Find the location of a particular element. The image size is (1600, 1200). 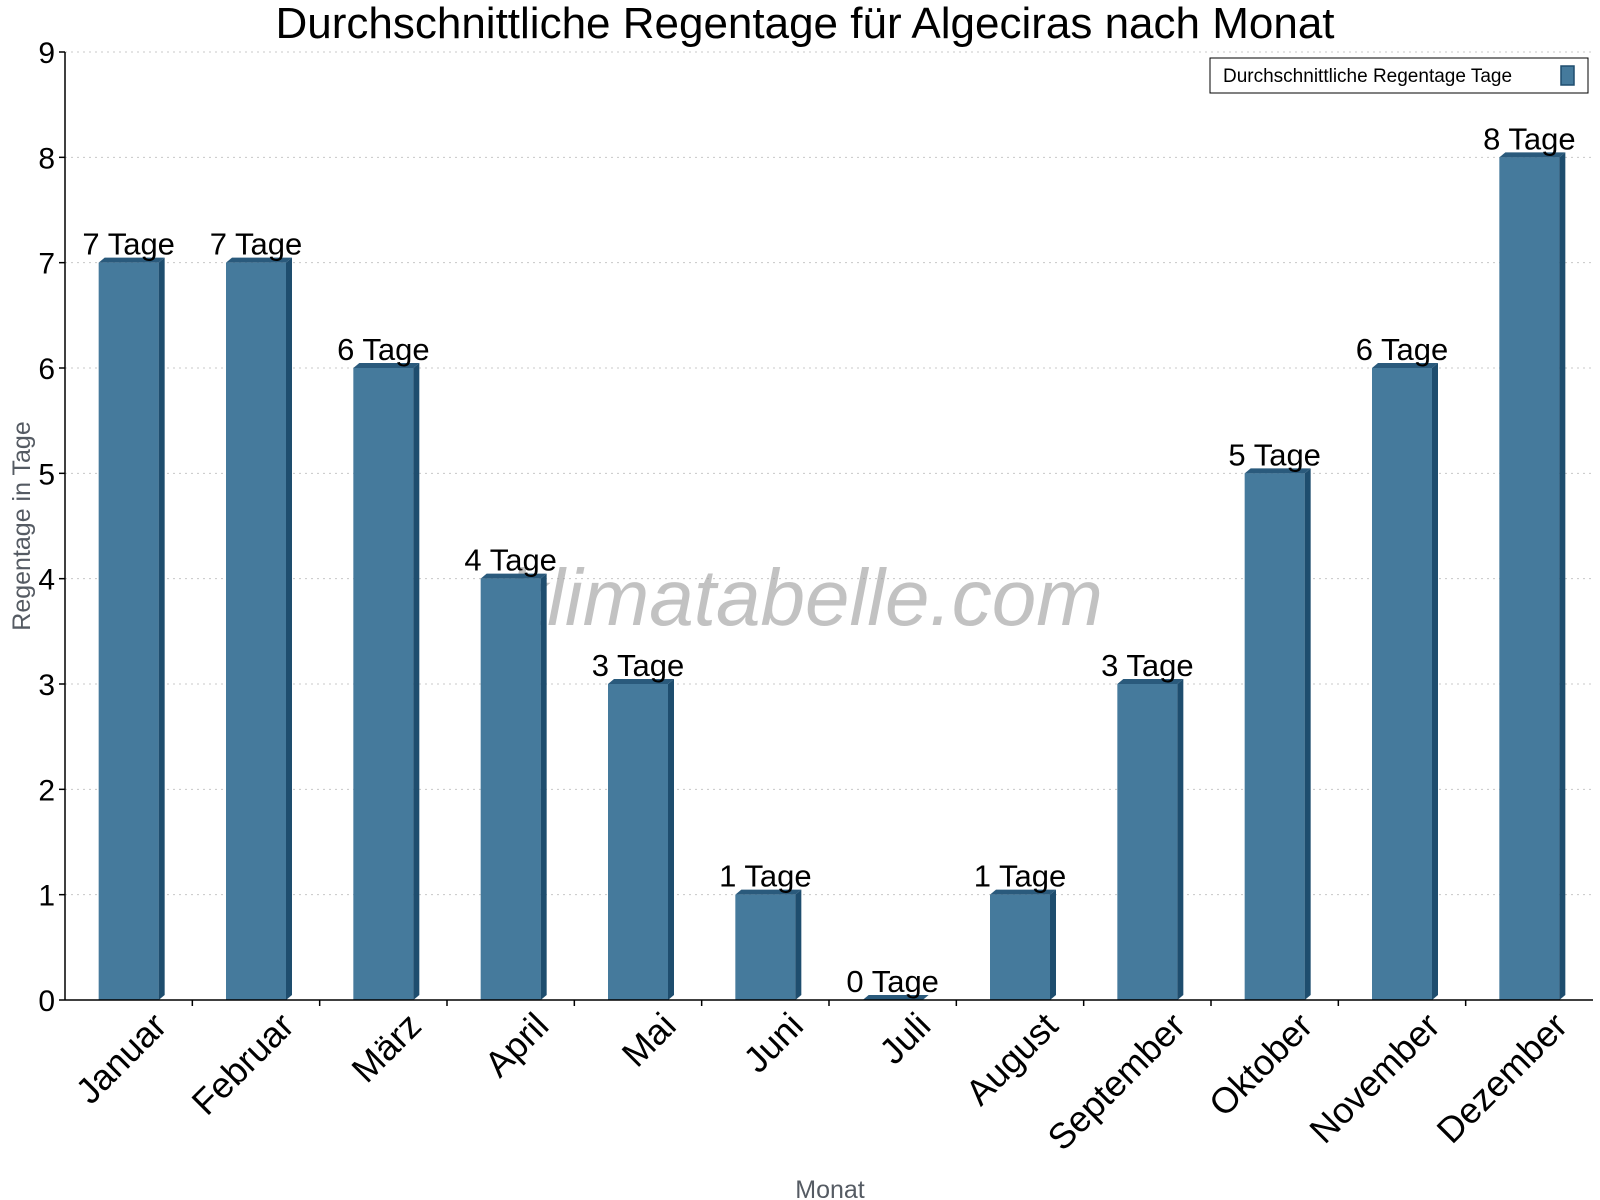

x-tick-label: April is located at coordinates (516, 1045).